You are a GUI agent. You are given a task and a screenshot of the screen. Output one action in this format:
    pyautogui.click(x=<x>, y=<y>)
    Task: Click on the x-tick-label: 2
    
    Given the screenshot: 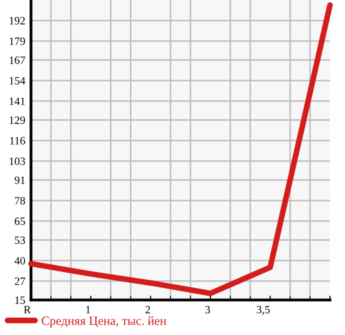 What is the action you would take?
    pyautogui.click(x=148, y=310)
    